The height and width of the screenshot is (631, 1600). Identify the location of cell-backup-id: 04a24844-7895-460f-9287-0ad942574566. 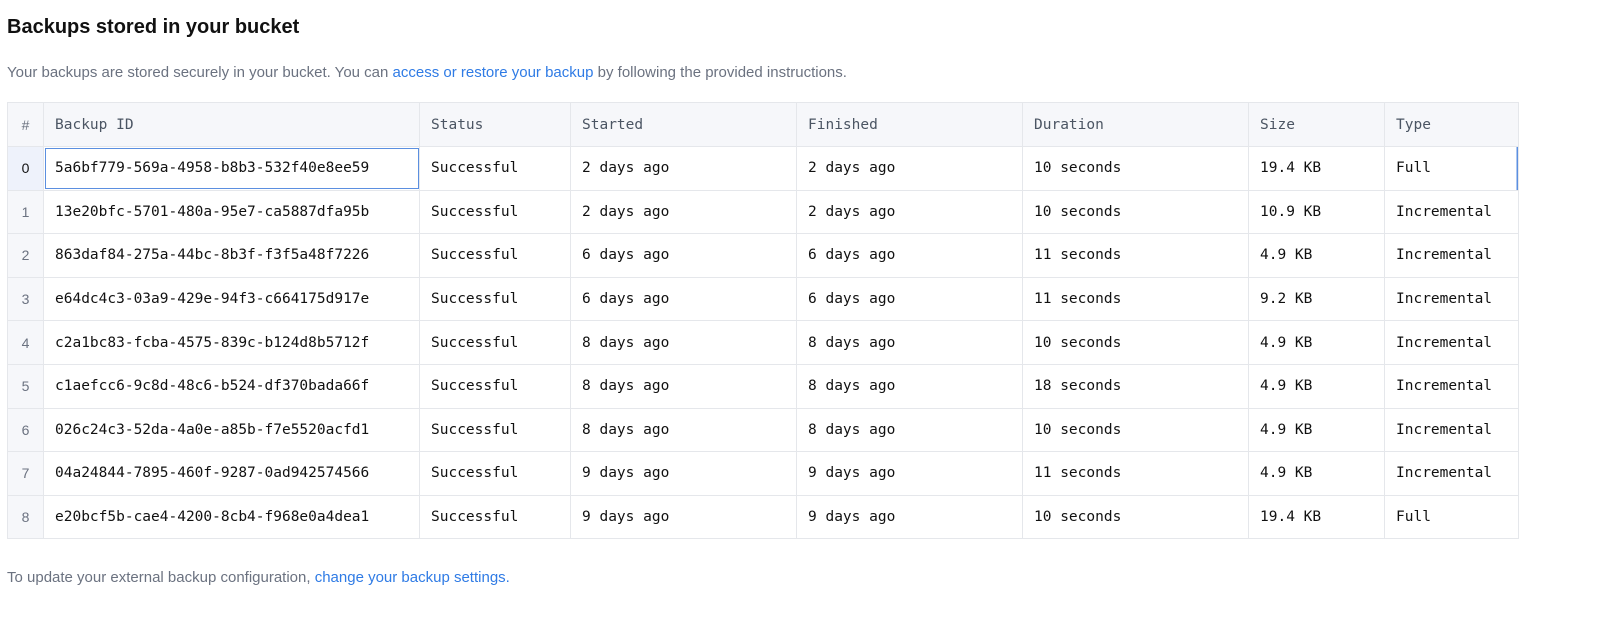
(231, 473).